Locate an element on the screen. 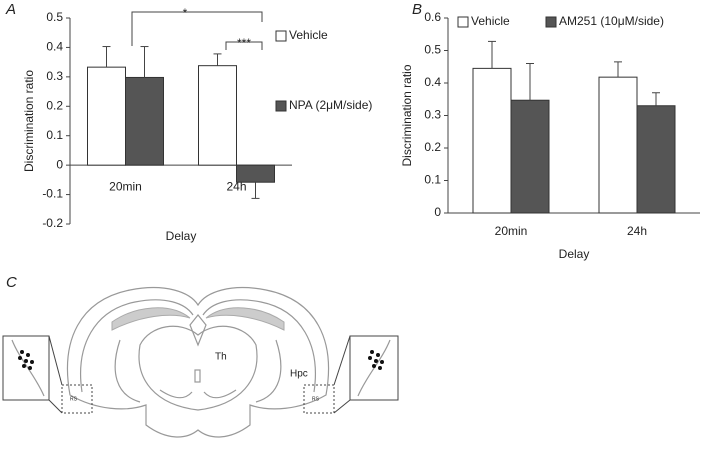 Image resolution: width=720 pixels, height=450 pixels. legend-label: AM251 (10μM/side) is located at coordinates (611, 21).